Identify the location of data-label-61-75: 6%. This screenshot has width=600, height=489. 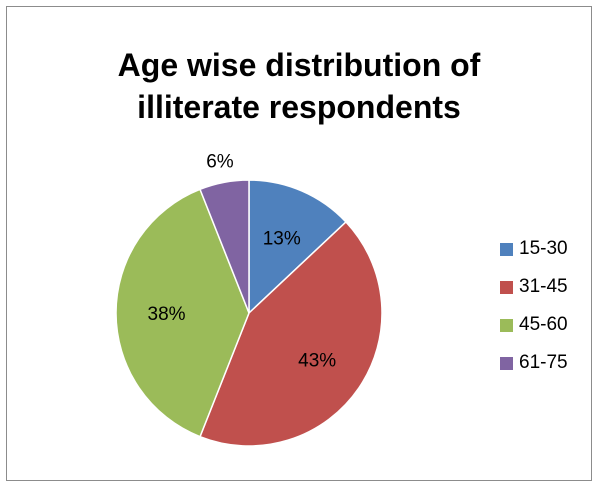
(220, 162).